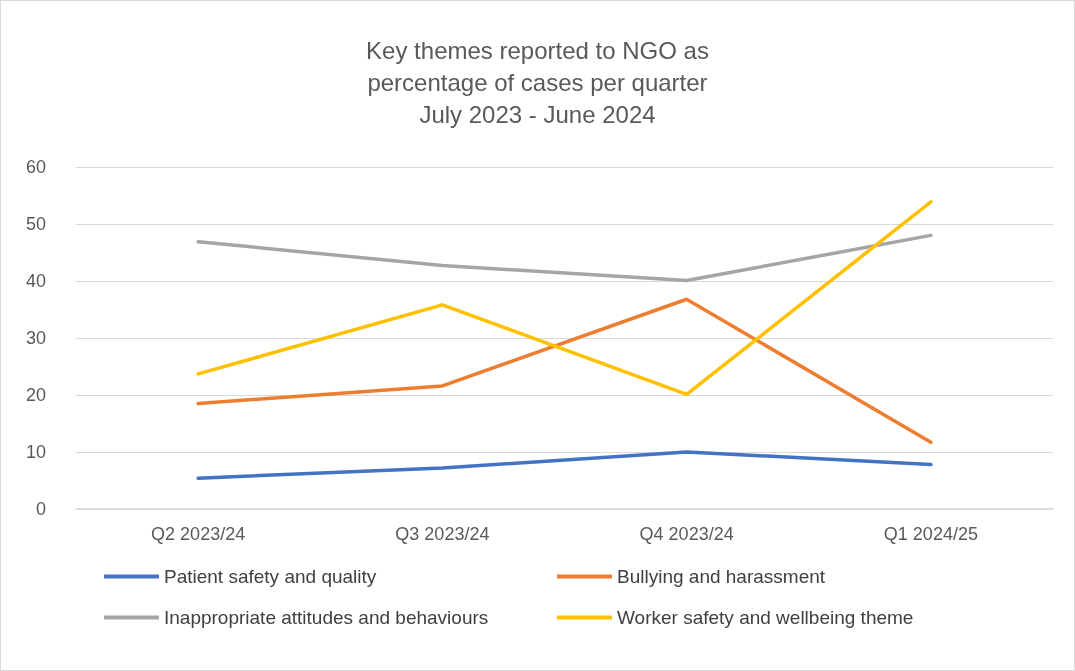 This screenshot has width=1075, height=671. What do you see at coordinates (686, 534) in the screenshot?
I see `x-tick-label: Q4 2023/24` at bounding box center [686, 534].